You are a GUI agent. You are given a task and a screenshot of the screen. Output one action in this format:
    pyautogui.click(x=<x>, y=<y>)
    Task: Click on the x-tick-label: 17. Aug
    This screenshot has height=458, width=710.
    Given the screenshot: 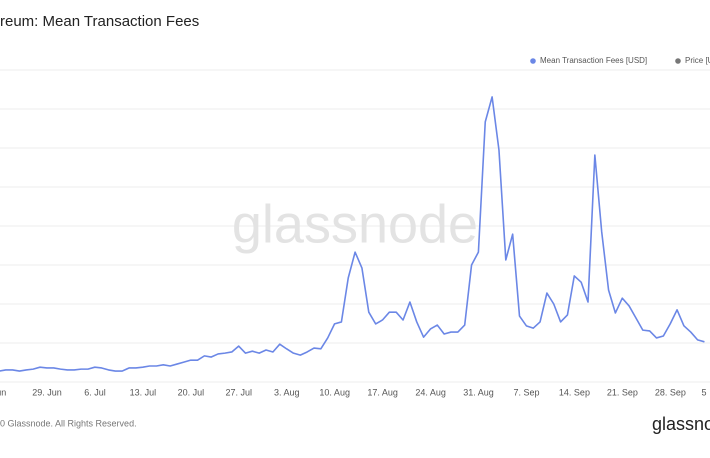 What is the action you would take?
    pyautogui.click(x=382, y=392)
    